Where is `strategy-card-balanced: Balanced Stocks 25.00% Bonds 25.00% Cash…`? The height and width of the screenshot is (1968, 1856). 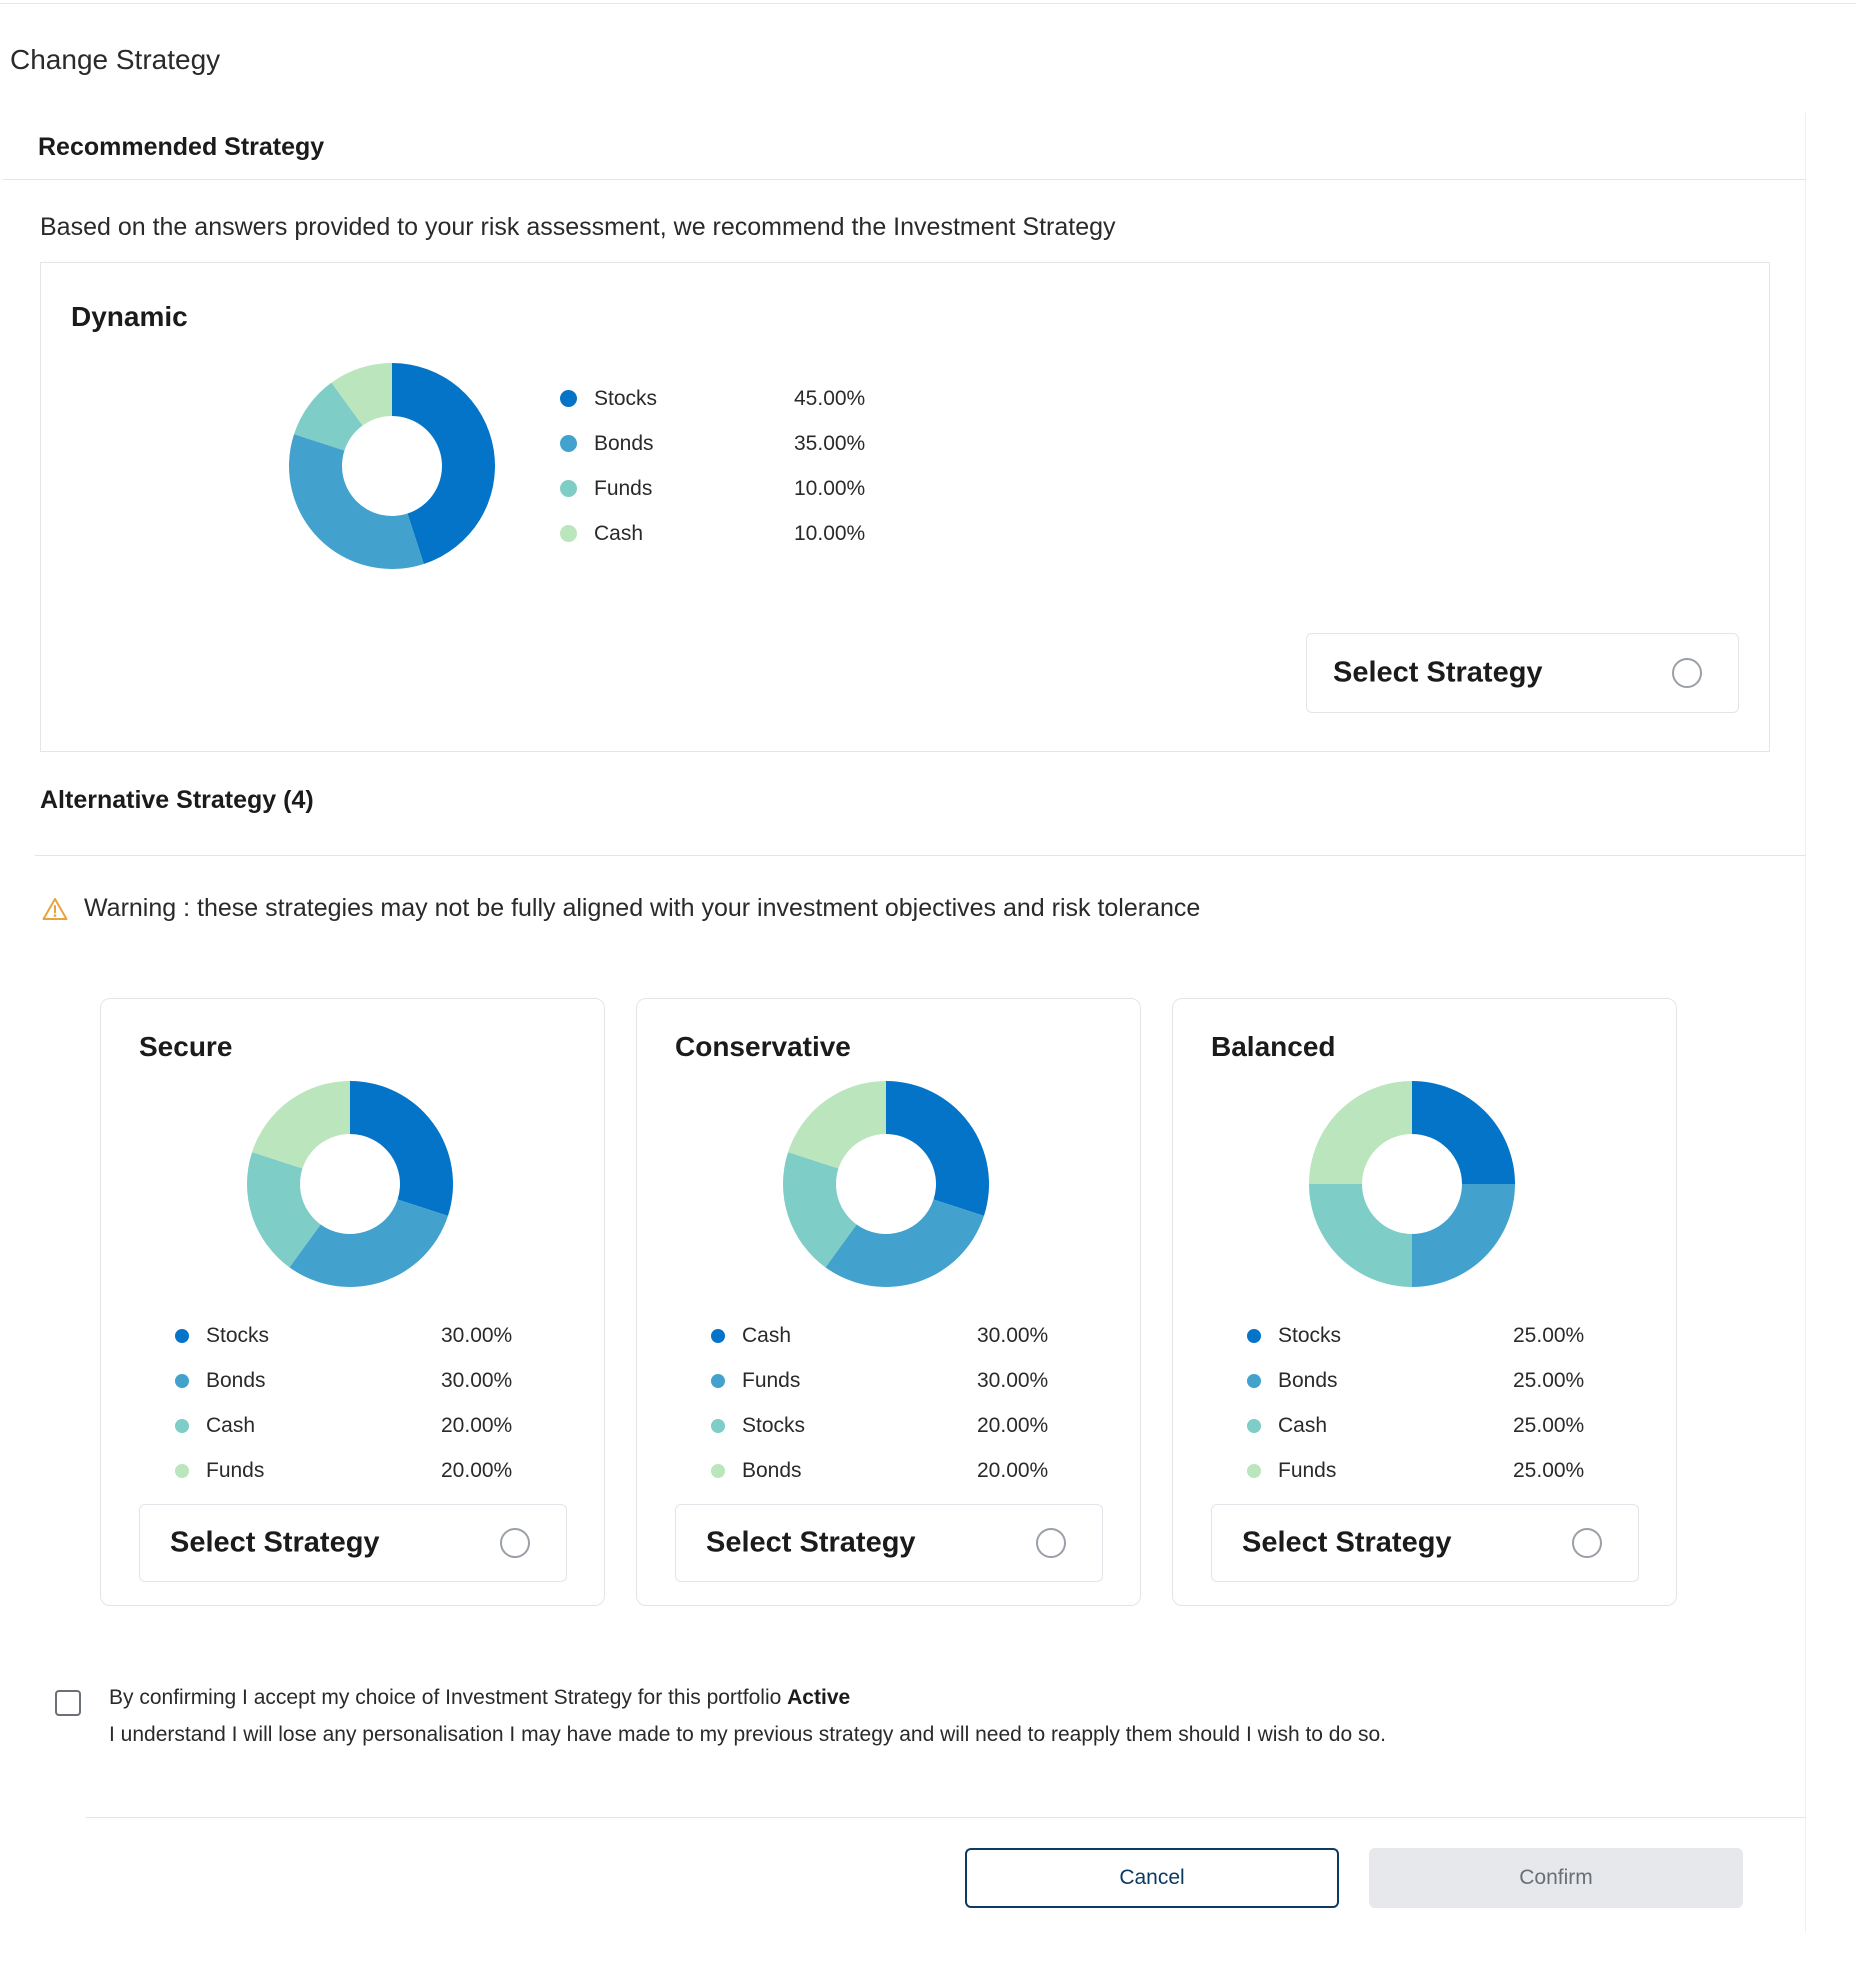 strategy-card-balanced: Balanced Stocks 25.00% Bonds 25.00% Cash… is located at coordinates (1424, 1302).